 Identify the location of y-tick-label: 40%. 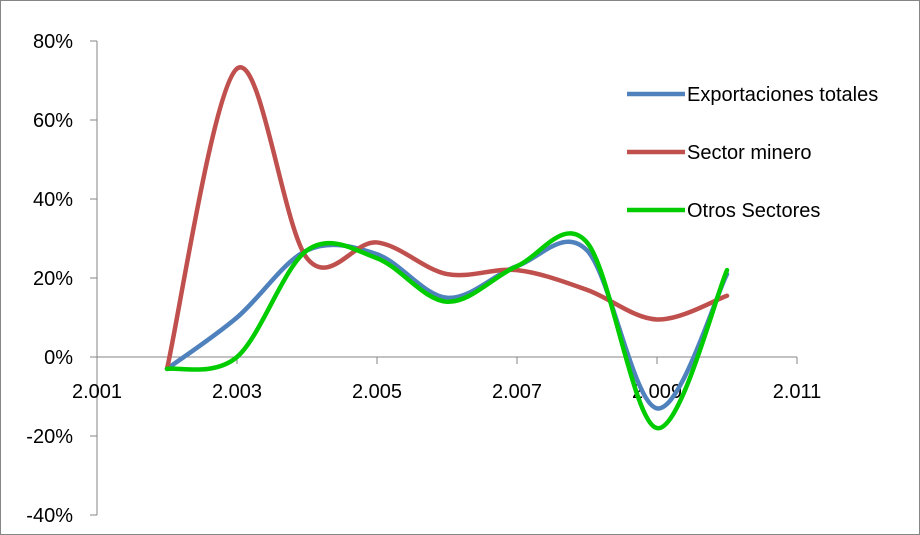
(53, 200).